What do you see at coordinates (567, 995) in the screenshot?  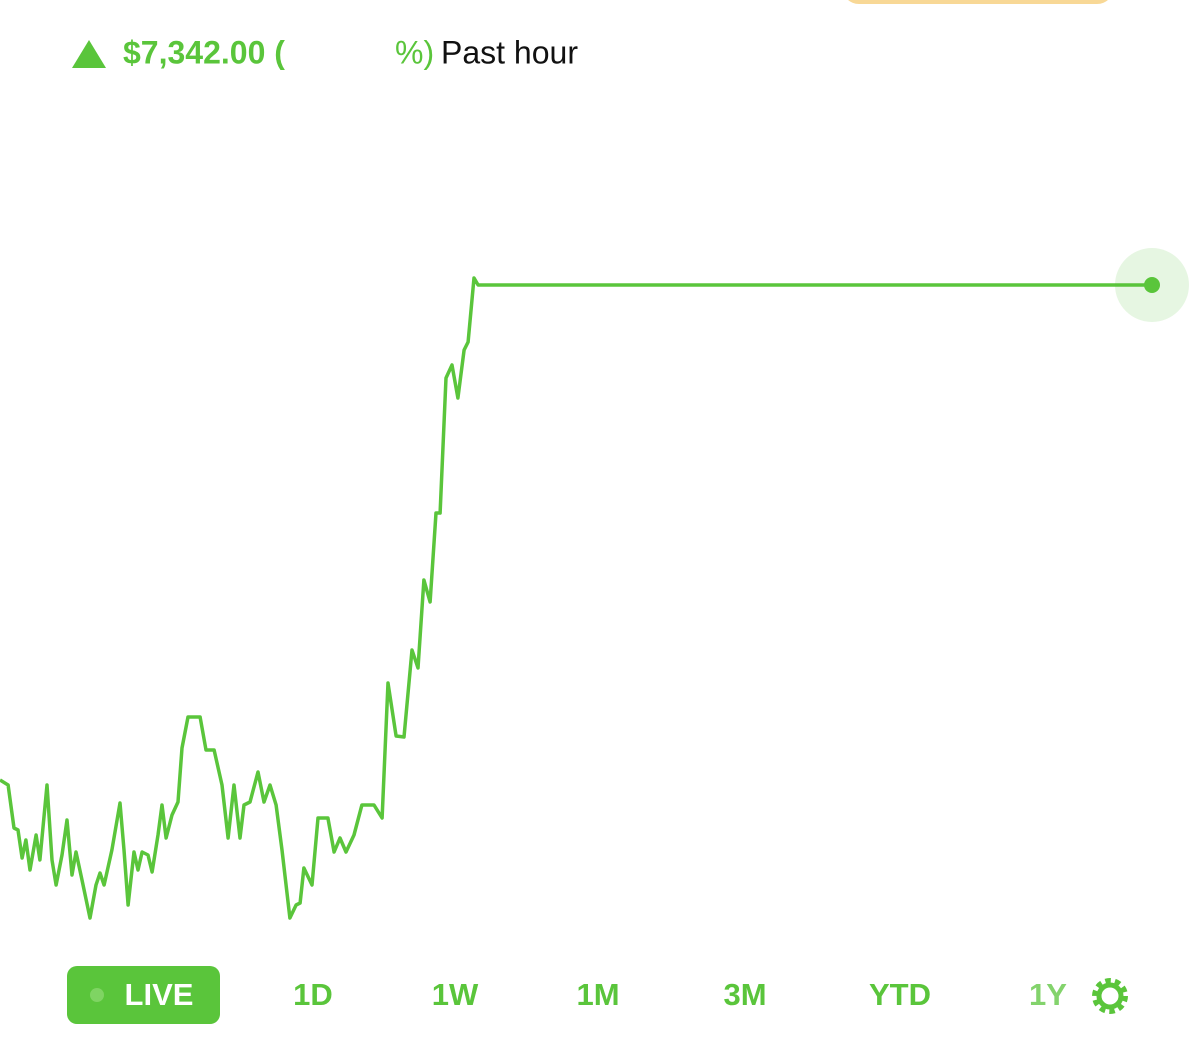 I see `range-selector: LIVE 1D 1W 1M 3M YTD 1Y` at bounding box center [567, 995].